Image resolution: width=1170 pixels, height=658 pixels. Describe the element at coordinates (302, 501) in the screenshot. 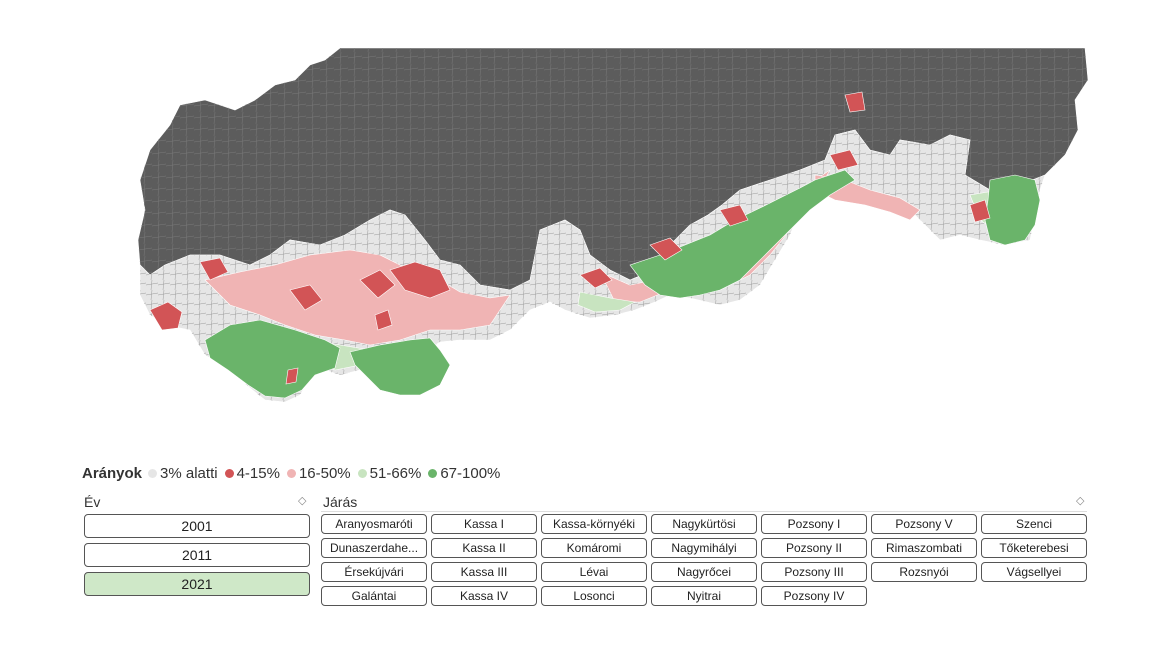

I see `clear-year-selection-icon: ◇` at that location.